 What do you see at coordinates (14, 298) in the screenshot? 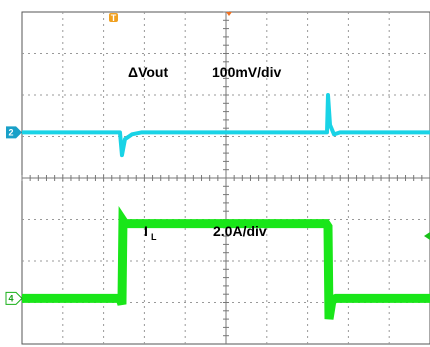
I see `channel-4-marker: 4` at bounding box center [14, 298].